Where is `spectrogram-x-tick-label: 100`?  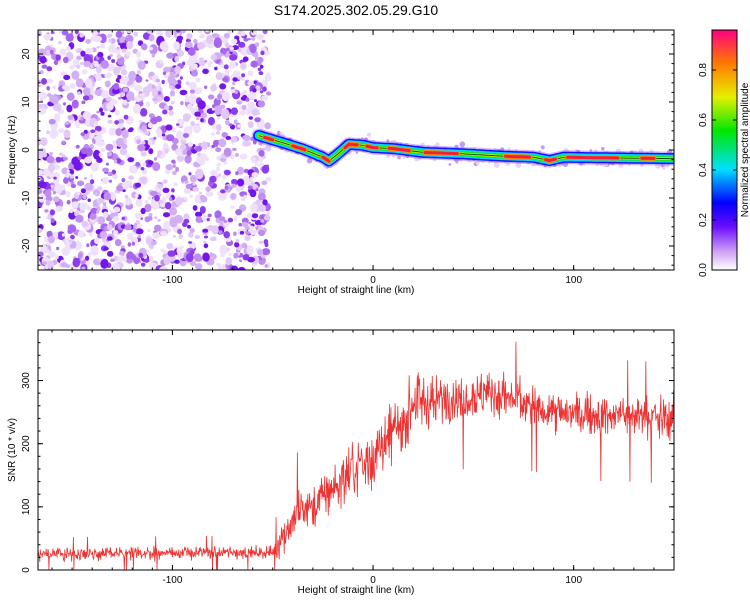 spectrogram-x-tick-label: 100 is located at coordinates (573, 280).